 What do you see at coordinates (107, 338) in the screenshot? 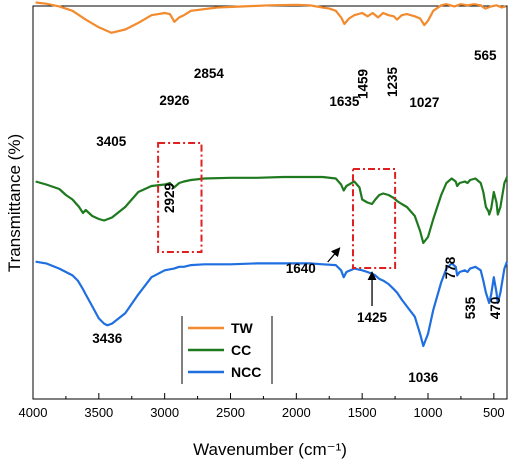
I see `peak-label-3436: 3436` at bounding box center [107, 338].